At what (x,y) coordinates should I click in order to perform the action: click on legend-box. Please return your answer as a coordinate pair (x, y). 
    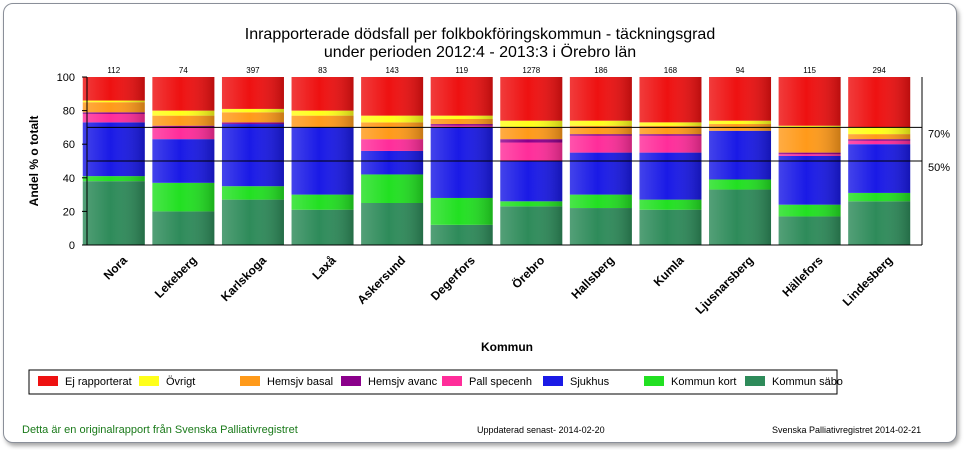
    Looking at the image, I should click on (433, 382).